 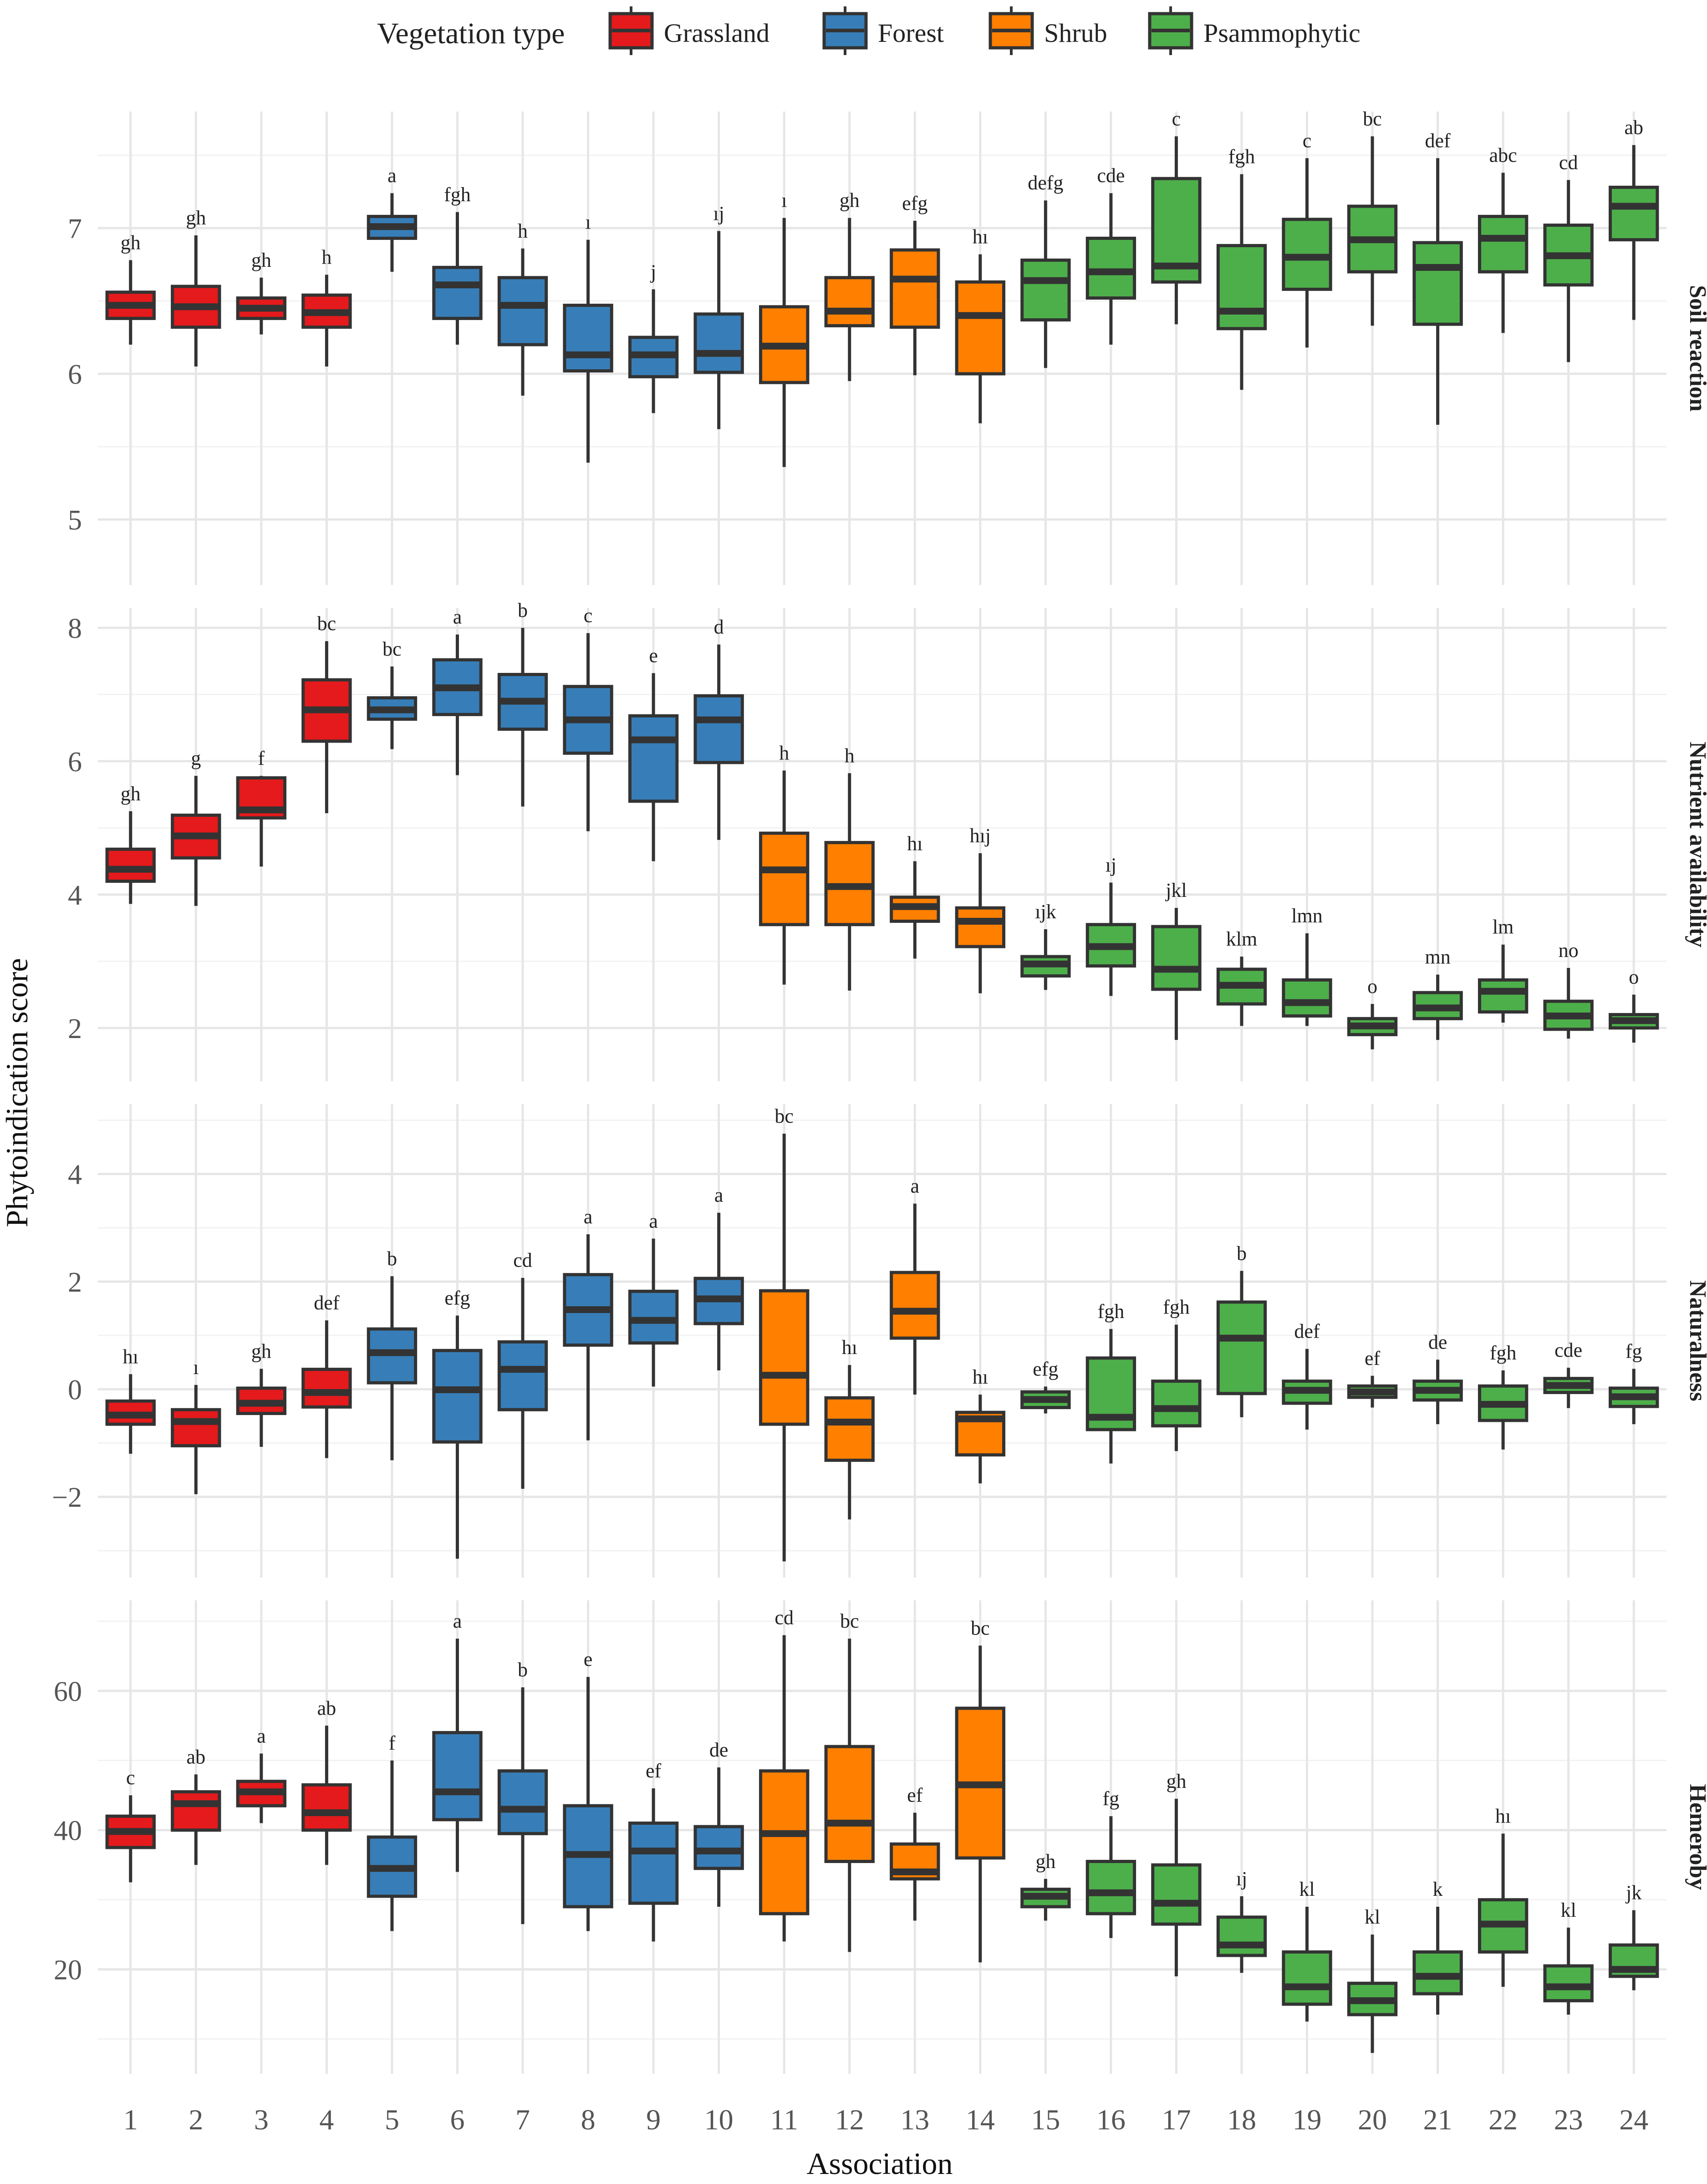 I want to click on legend-title: Vegetation type, so click(x=471, y=33).